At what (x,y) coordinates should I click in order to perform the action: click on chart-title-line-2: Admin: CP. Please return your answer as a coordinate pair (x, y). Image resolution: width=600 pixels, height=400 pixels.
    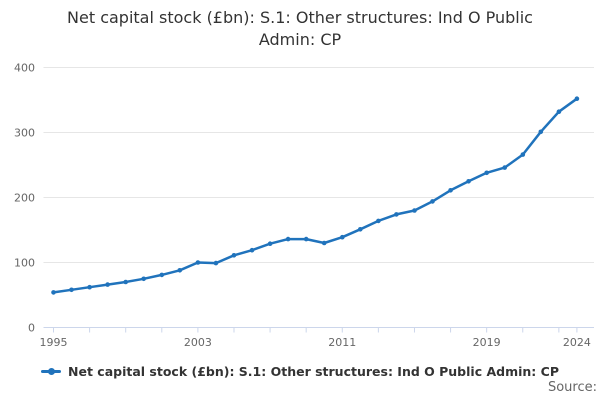
    Looking at the image, I should click on (300, 40).